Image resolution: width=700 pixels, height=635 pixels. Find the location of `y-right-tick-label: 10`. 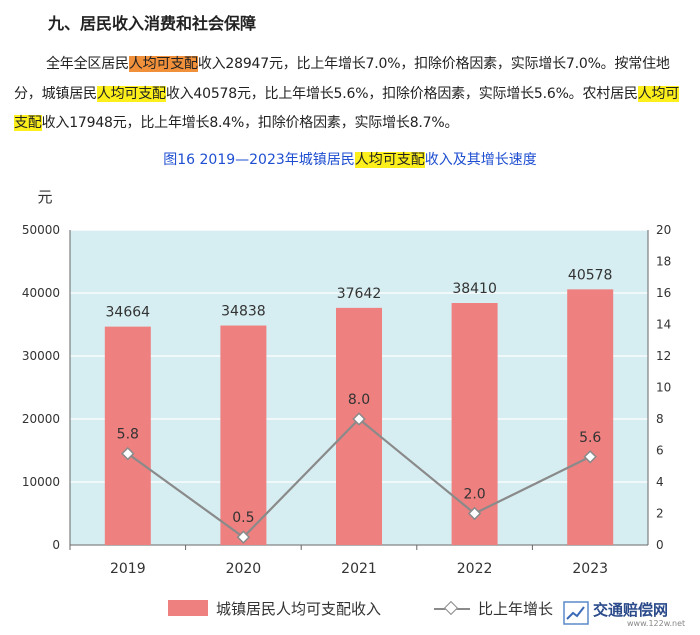

y-right-tick-label: 10 is located at coordinates (663, 388).